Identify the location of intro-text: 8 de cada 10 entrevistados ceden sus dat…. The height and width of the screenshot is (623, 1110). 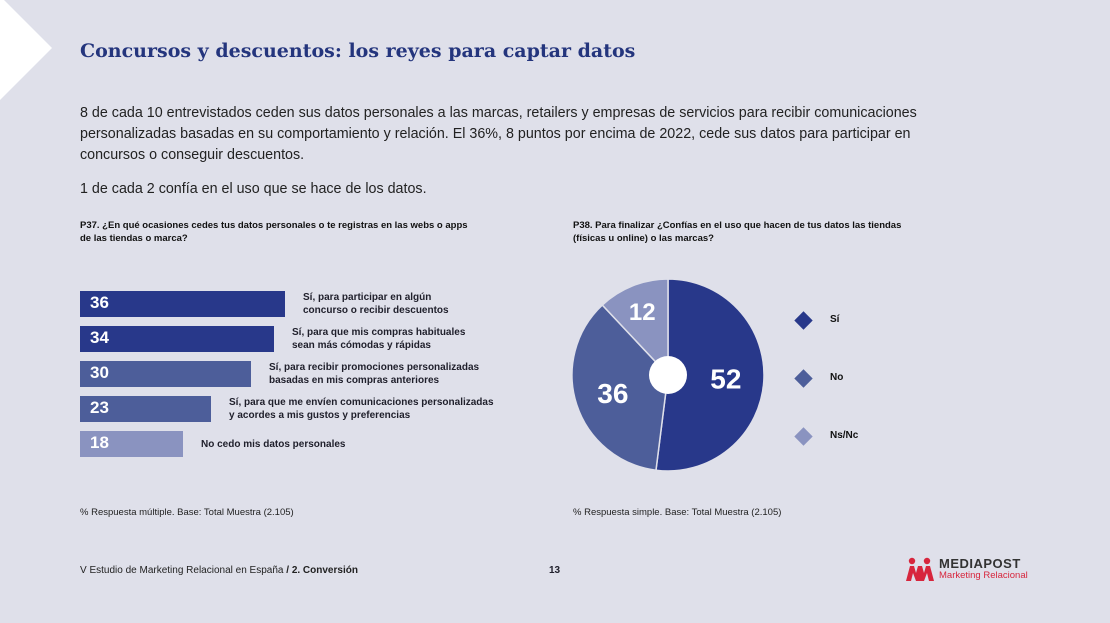
(500, 158).